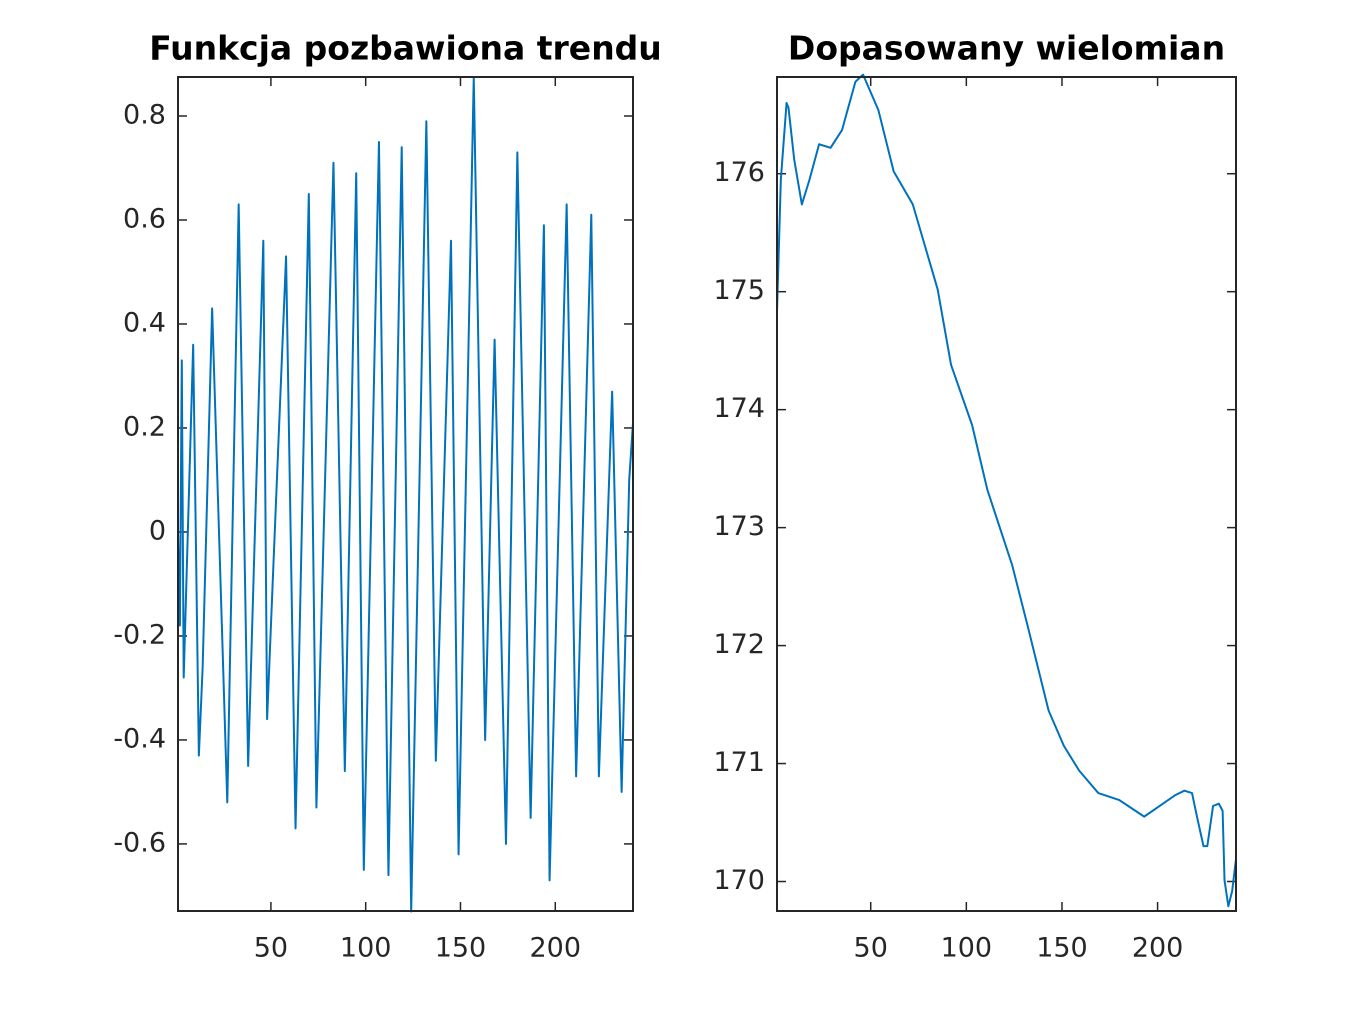  What do you see at coordinates (157, 530) in the screenshot?
I see `y-tick-label: 0` at bounding box center [157, 530].